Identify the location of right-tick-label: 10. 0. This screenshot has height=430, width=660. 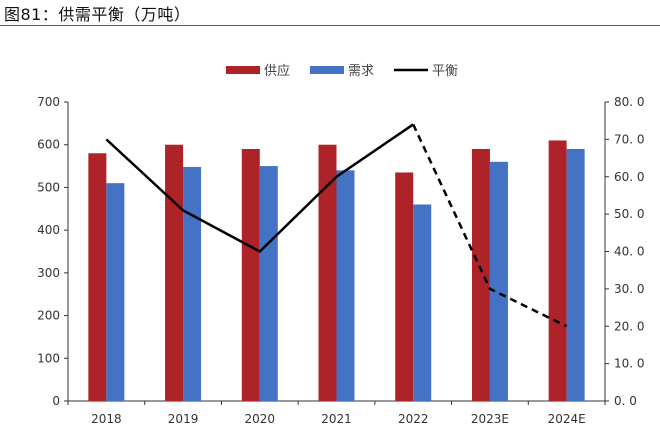
(629, 364).